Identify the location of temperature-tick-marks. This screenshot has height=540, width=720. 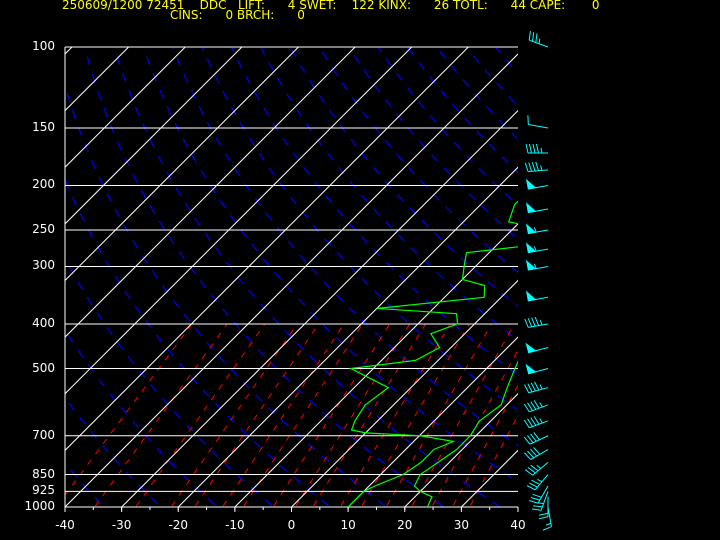
(291, 509).